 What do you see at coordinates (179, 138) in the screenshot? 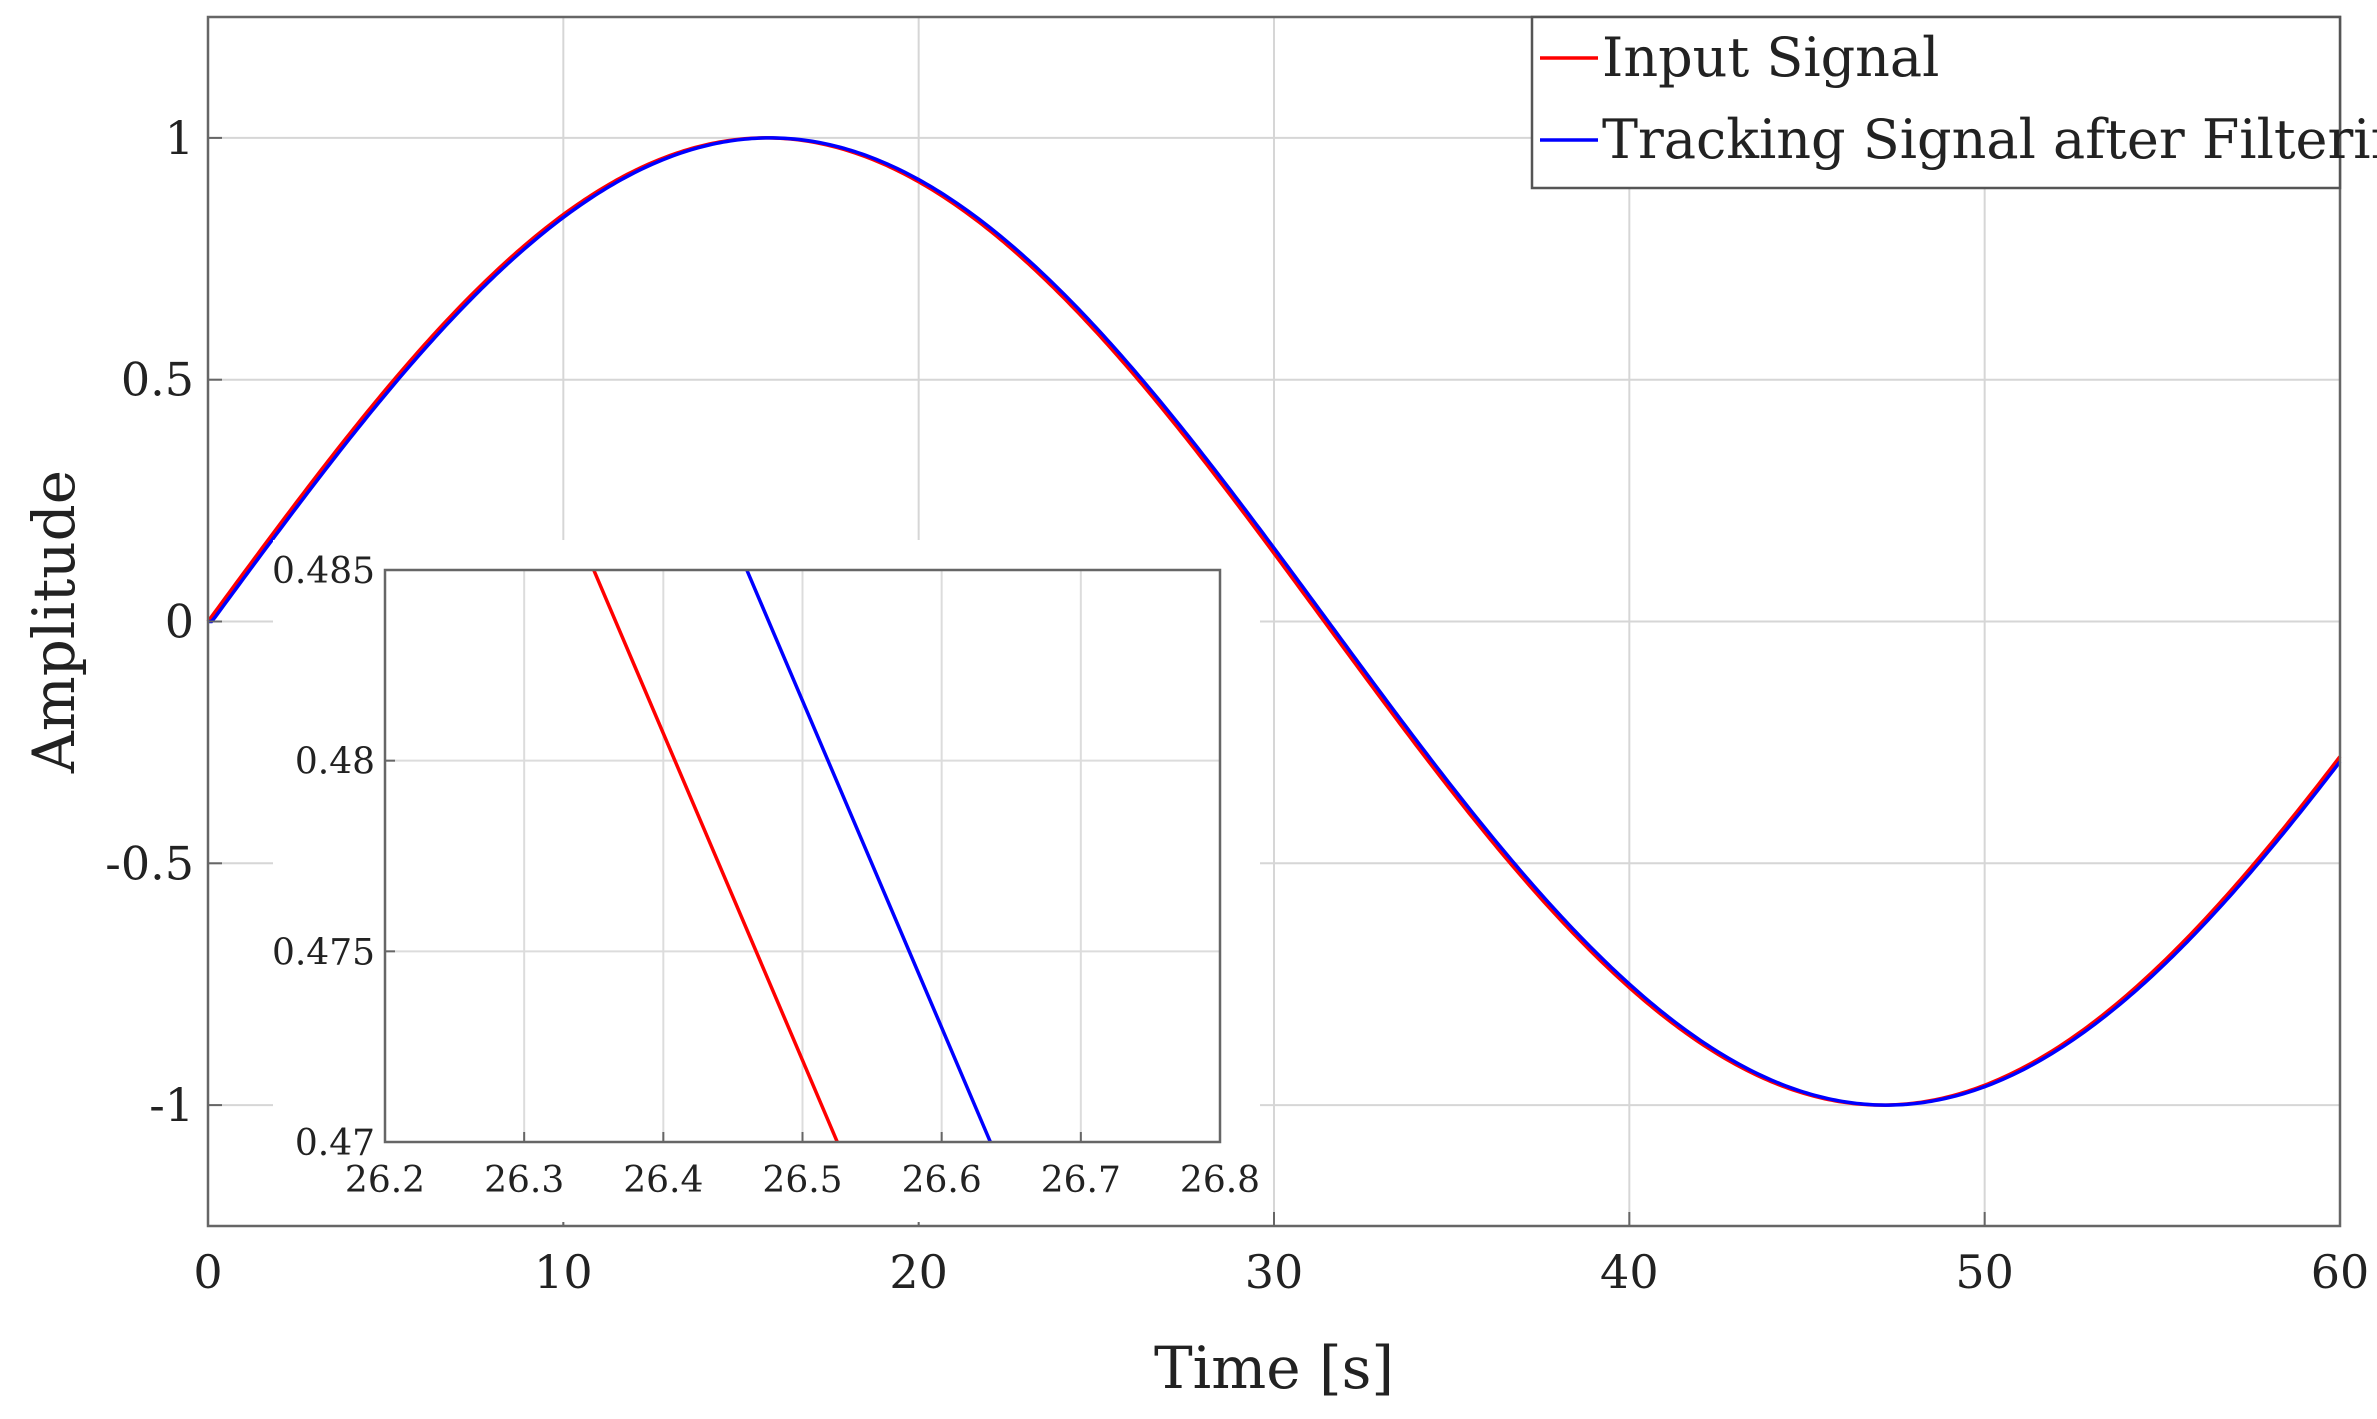
I see `main-y-tick-label: 1` at bounding box center [179, 138].